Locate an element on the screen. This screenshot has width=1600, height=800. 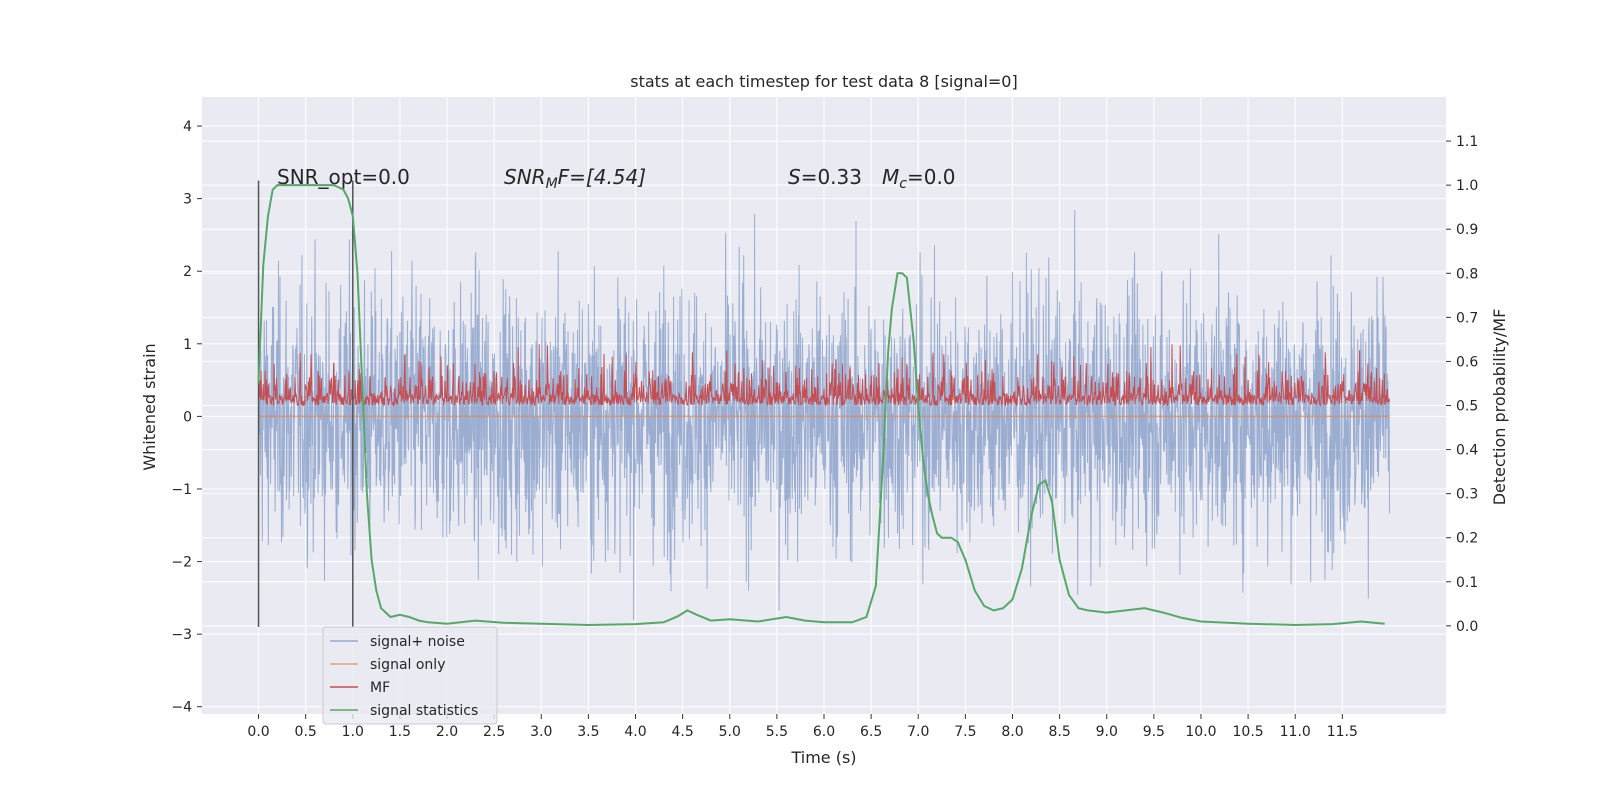
right-y-tick-label: 1.0 is located at coordinates (1467, 186).